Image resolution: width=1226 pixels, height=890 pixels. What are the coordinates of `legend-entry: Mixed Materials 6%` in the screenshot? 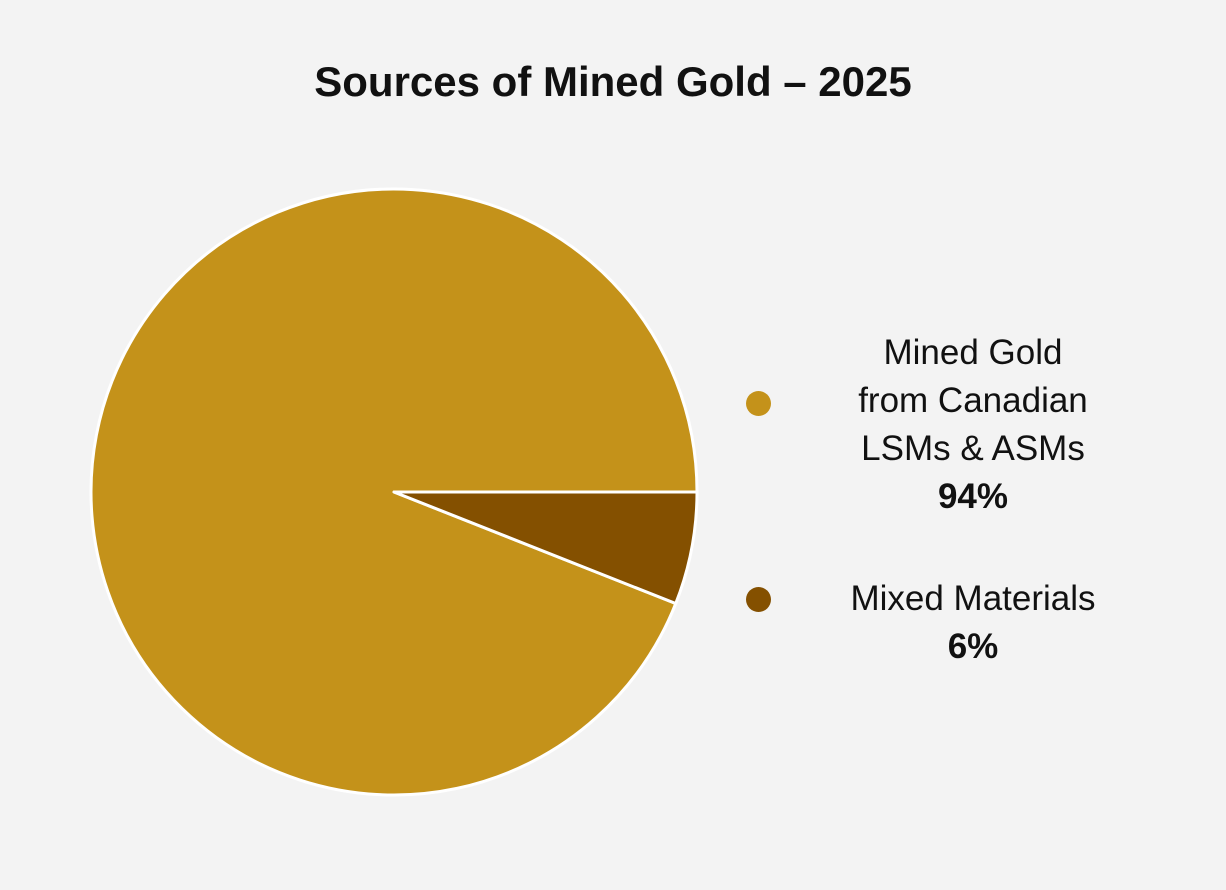 It's located at (973, 623).